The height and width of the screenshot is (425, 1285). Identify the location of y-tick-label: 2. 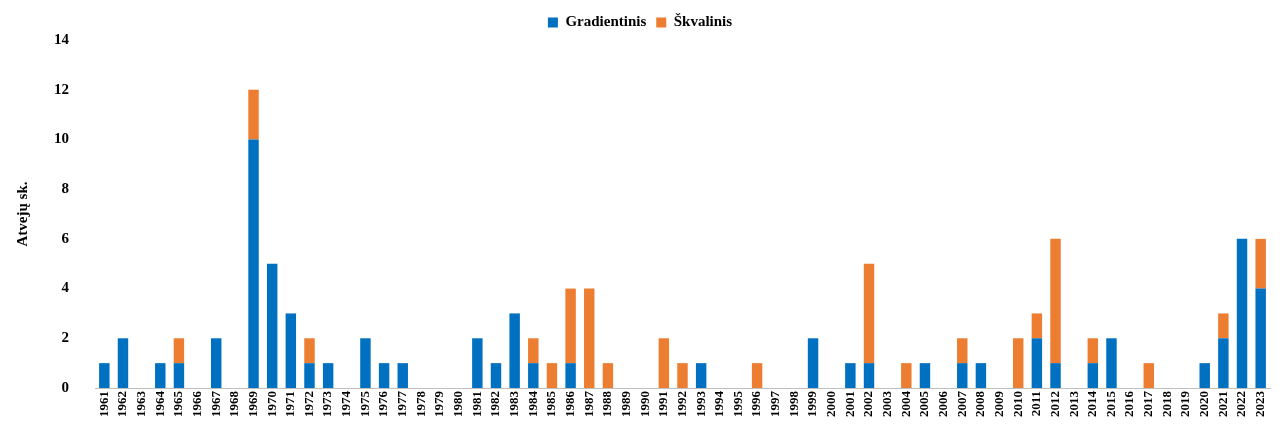
(65, 337).